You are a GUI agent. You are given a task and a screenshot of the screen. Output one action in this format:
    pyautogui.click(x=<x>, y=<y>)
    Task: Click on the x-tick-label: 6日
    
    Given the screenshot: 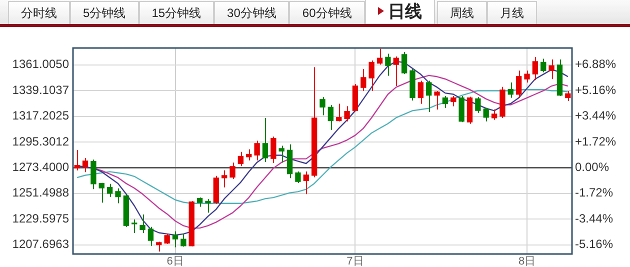 What is the action you would take?
    pyautogui.click(x=175, y=261)
    